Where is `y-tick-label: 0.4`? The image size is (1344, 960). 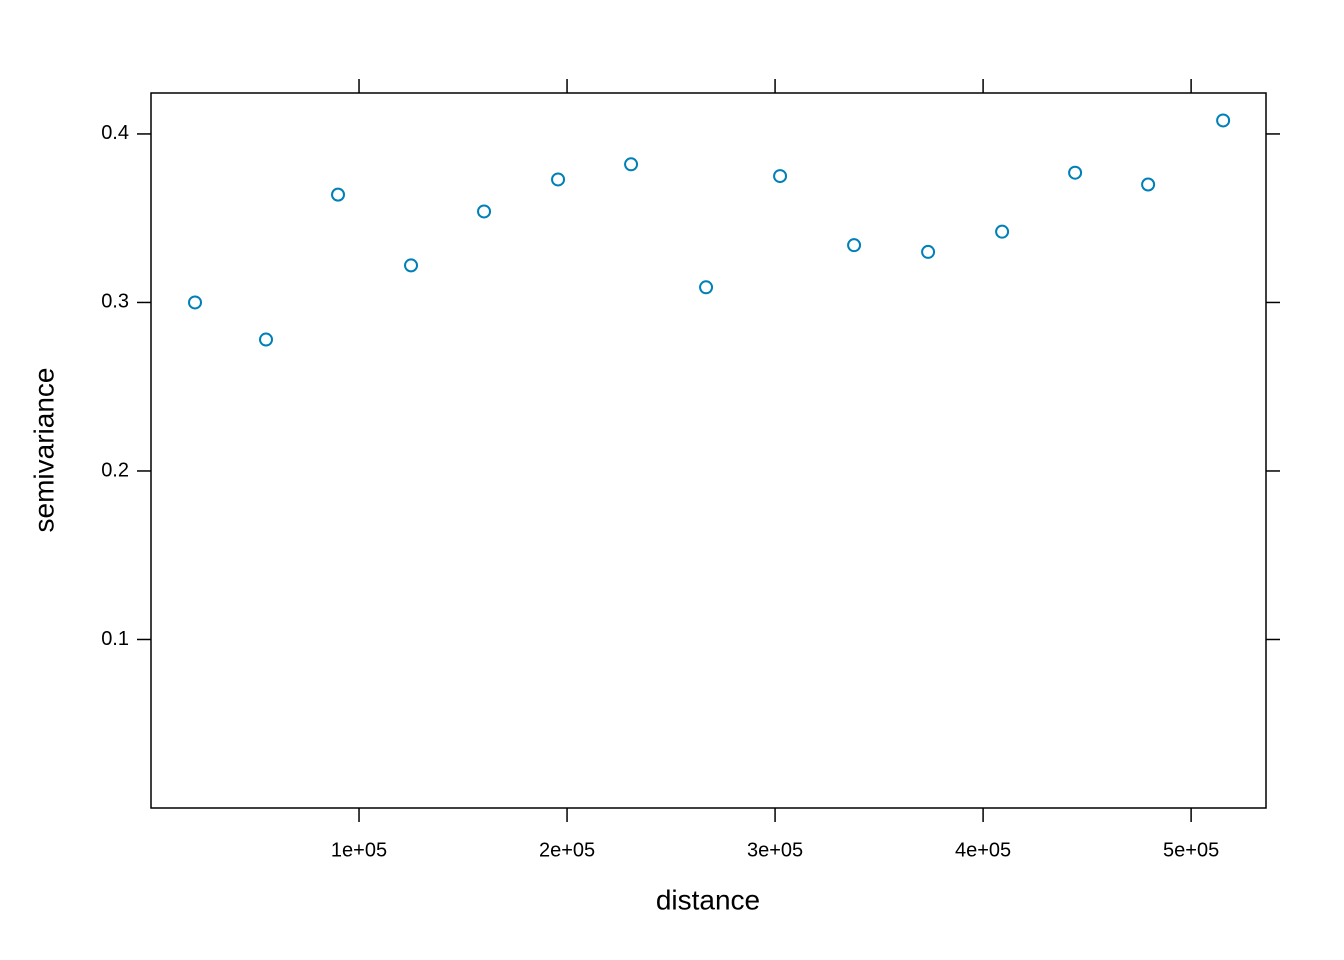 y-tick-label: 0.4 is located at coordinates (115, 133).